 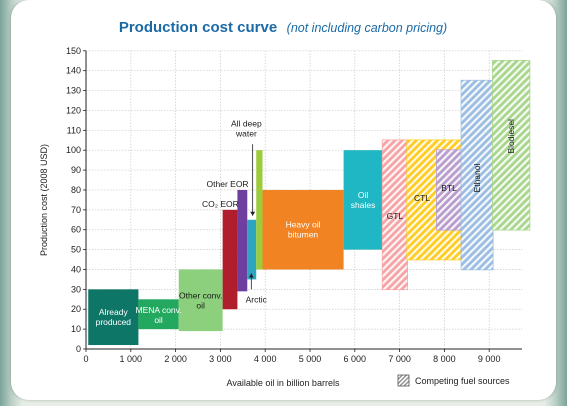 What do you see at coordinates (73, 91) in the screenshot?
I see `y-tick-label: 130` at bounding box center [73, 91].